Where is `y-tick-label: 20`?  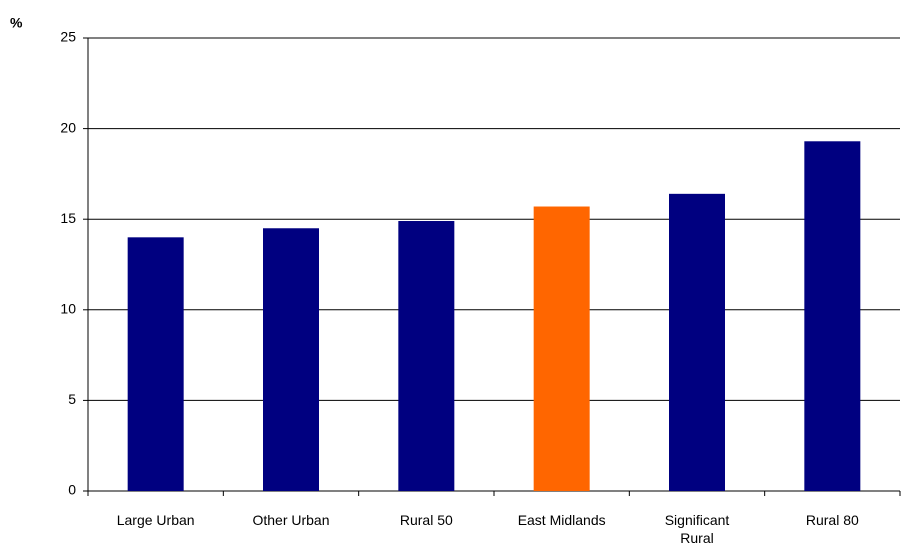 y-tick-label: 20 is located at coordinates (68, 127).